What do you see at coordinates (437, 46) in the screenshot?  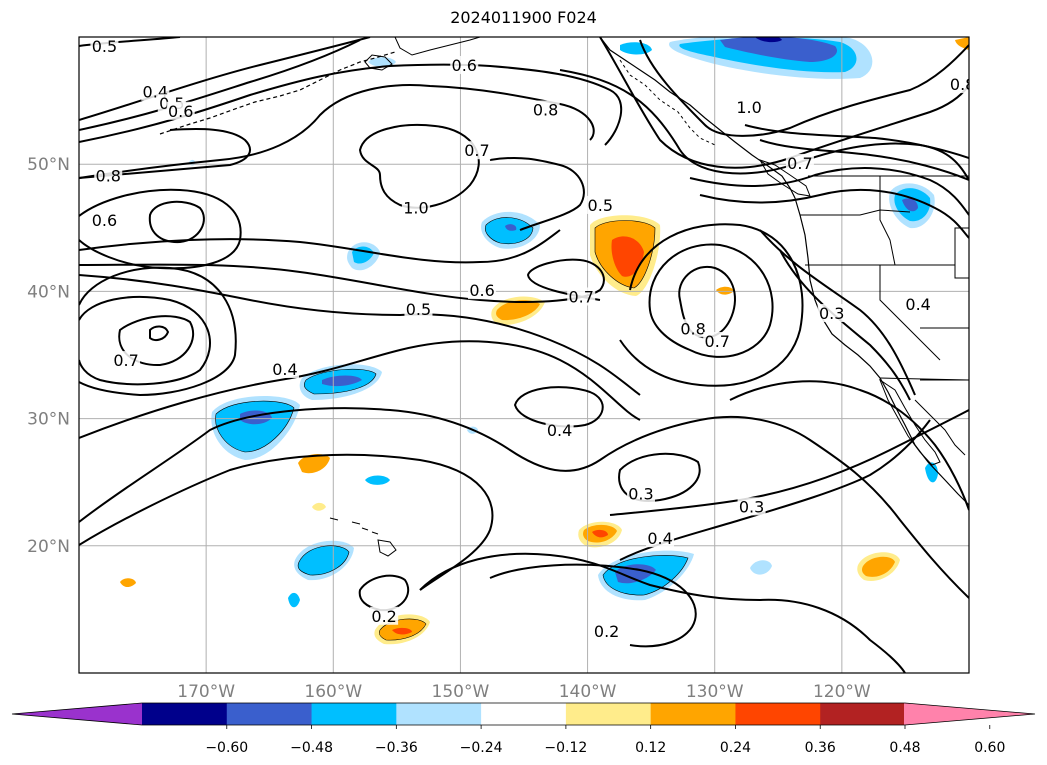 I see `alaska-coast` at bounding box center [437, 46].